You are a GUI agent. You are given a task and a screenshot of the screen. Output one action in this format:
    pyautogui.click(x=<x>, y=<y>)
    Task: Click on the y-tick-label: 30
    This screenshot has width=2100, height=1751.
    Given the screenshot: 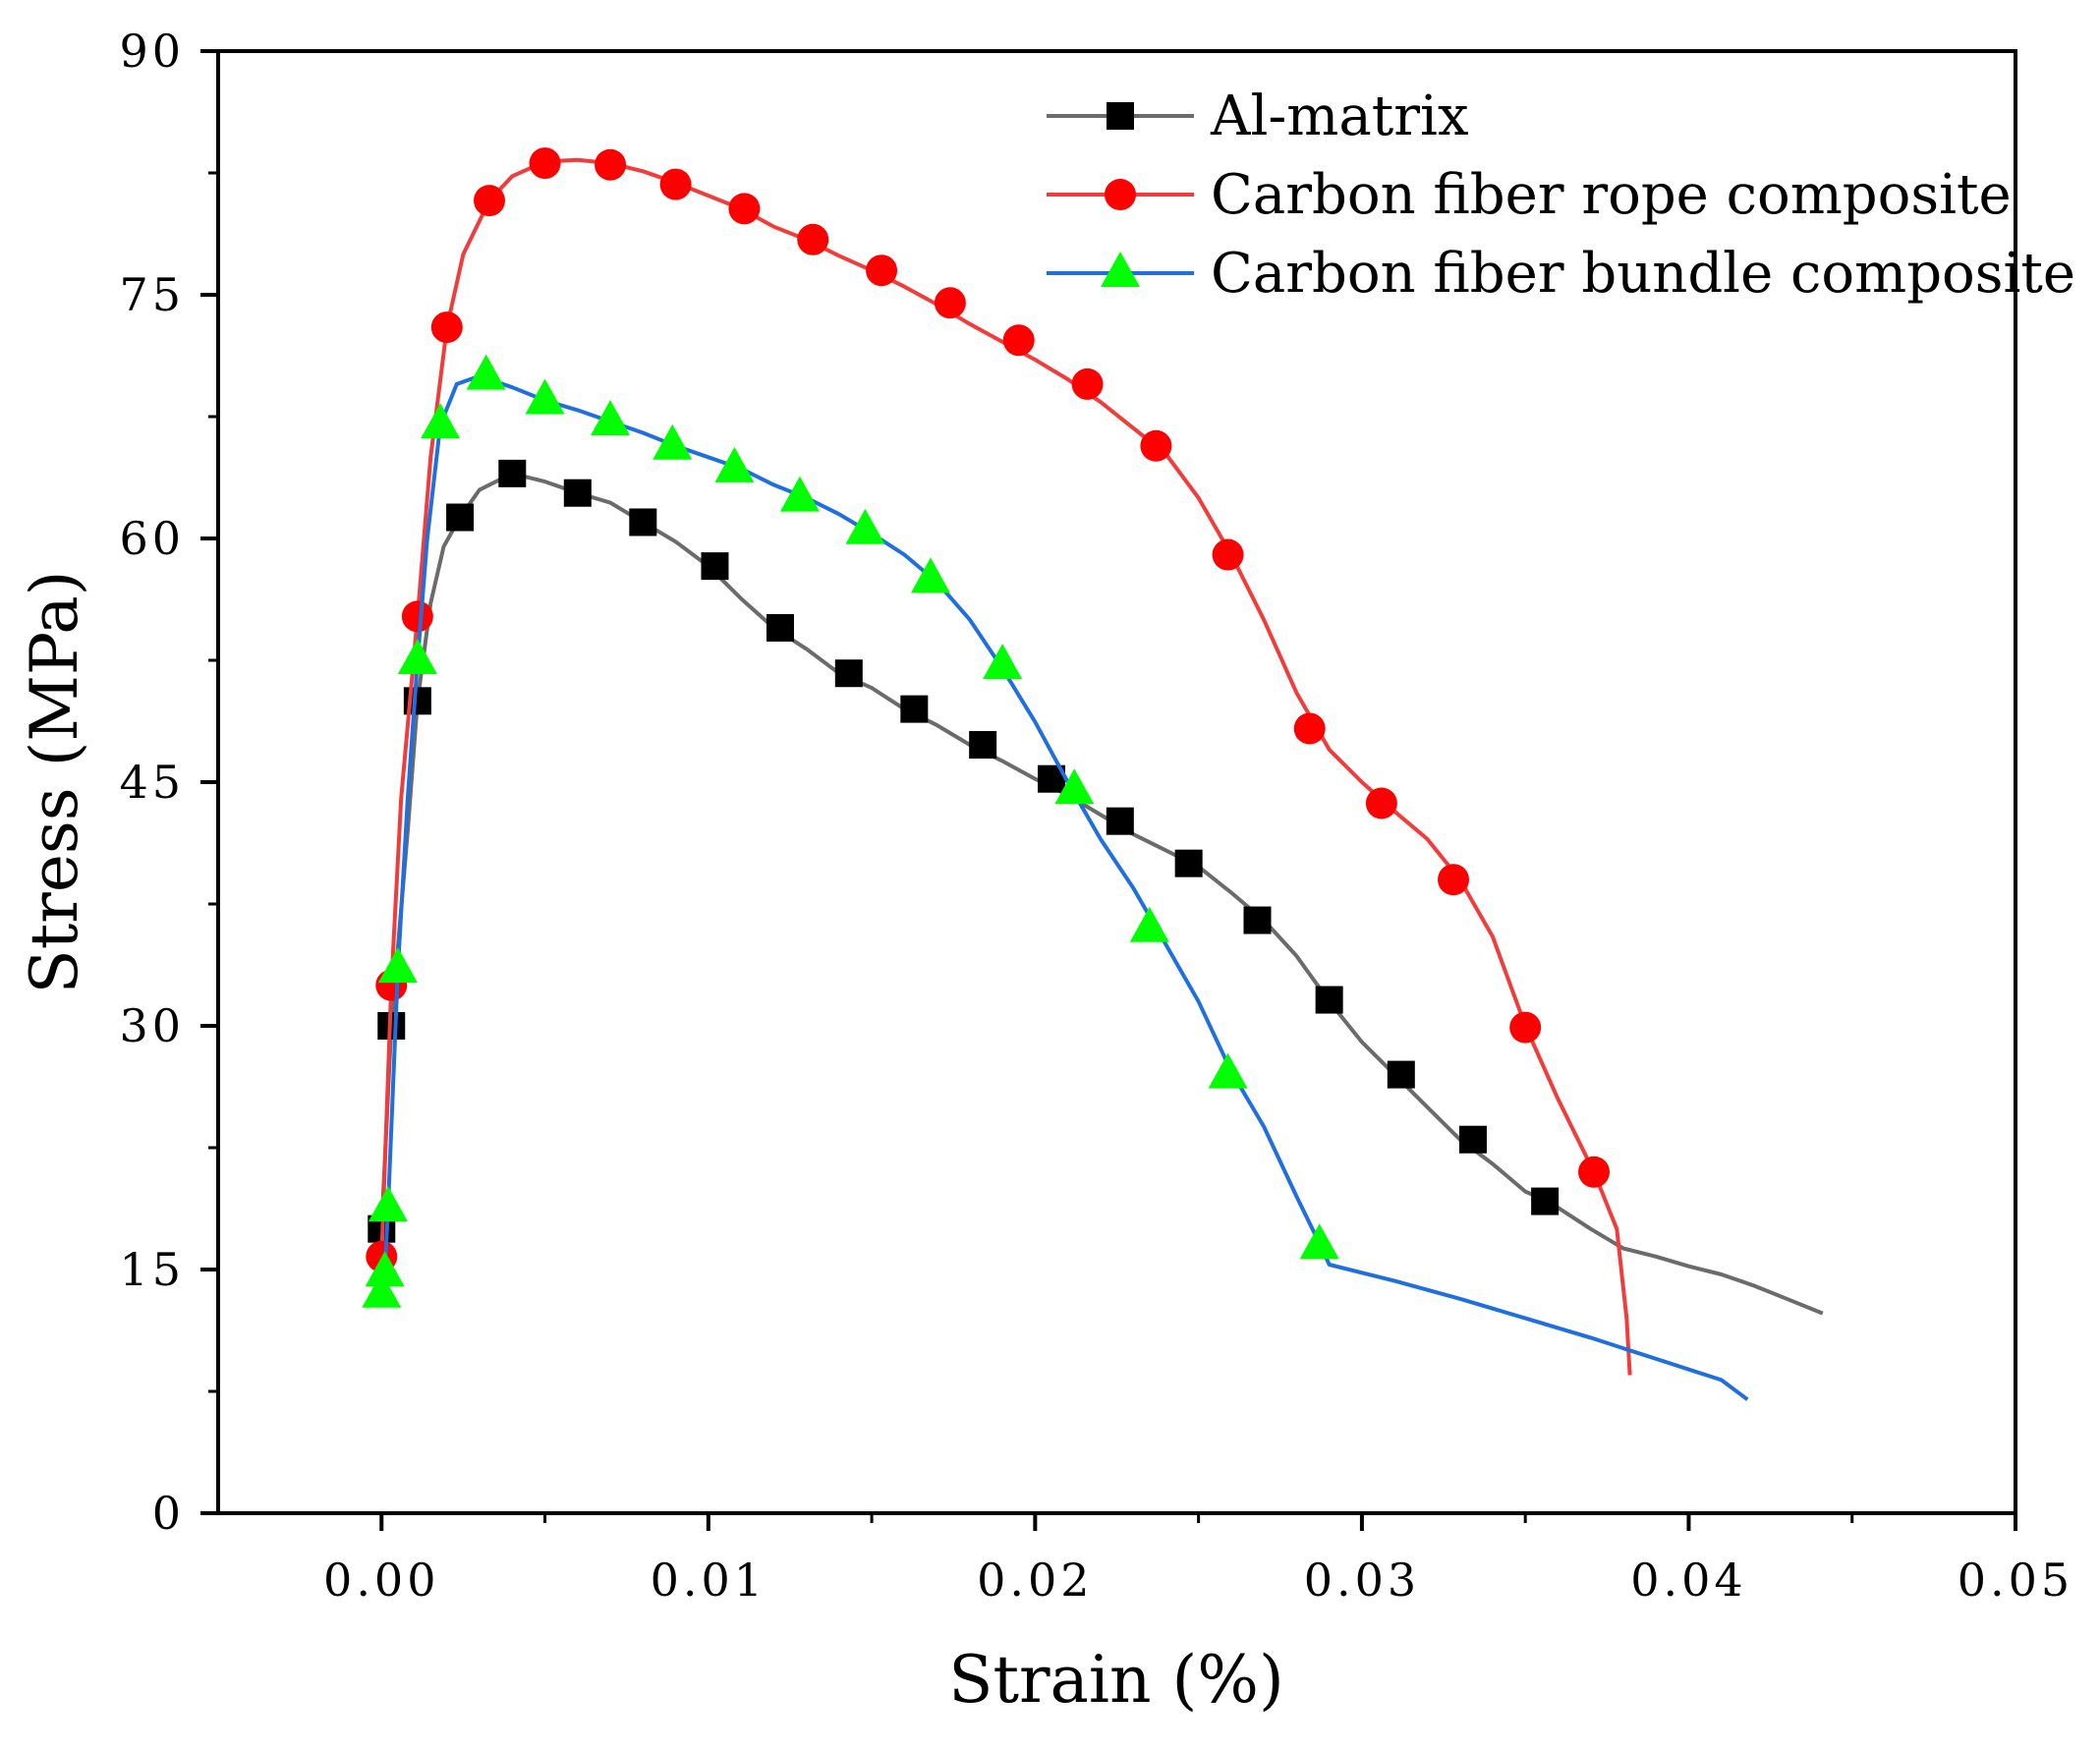 What is the action you would take?
    pyautogui.click(x=152, y=1026)
    